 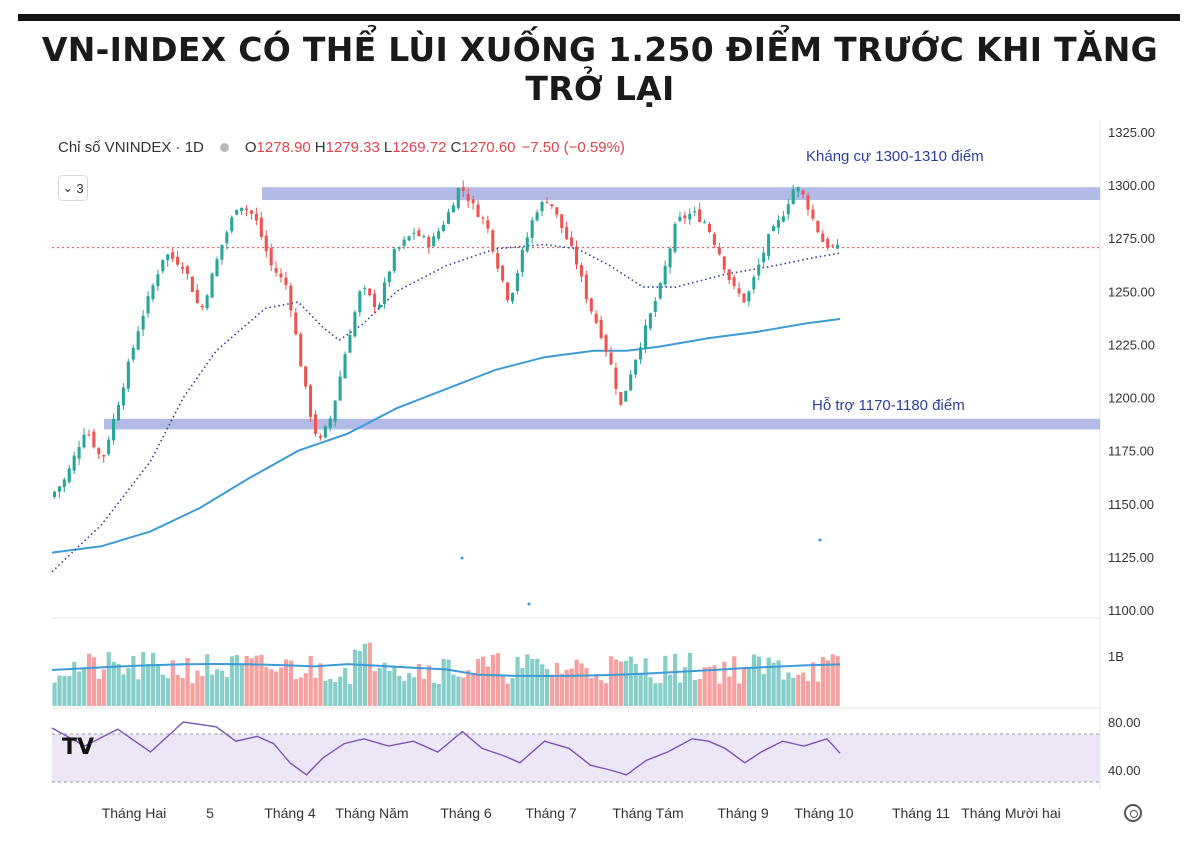 What do you see at coordinates (647, 813) in the screenshot?
I see `x-tick-label: Tháng Tám` at bounding box center [647, 813].